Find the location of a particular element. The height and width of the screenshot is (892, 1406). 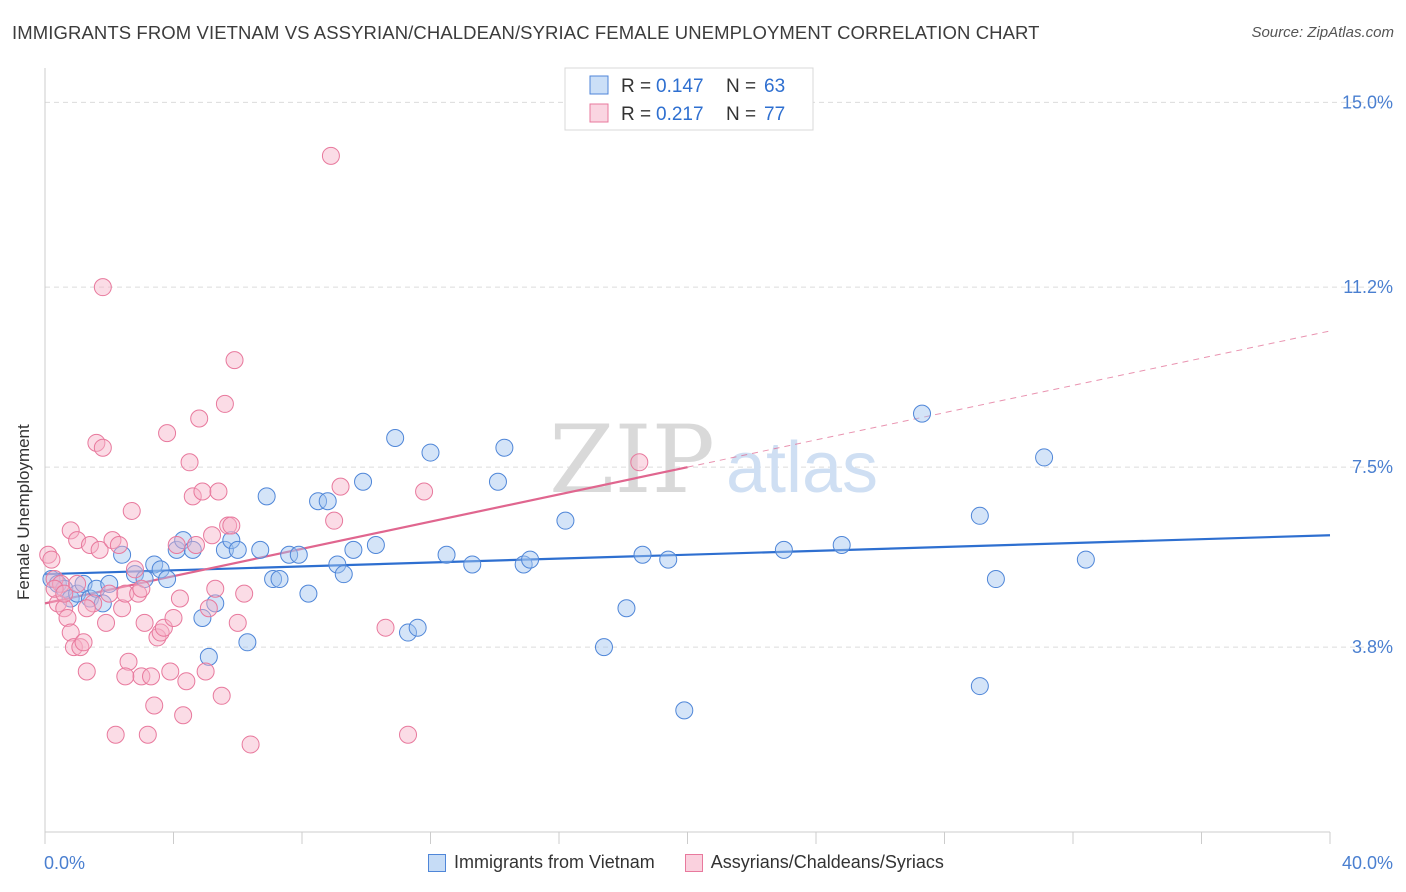

legend-n-label: N = is located at coordinates (741, 86).